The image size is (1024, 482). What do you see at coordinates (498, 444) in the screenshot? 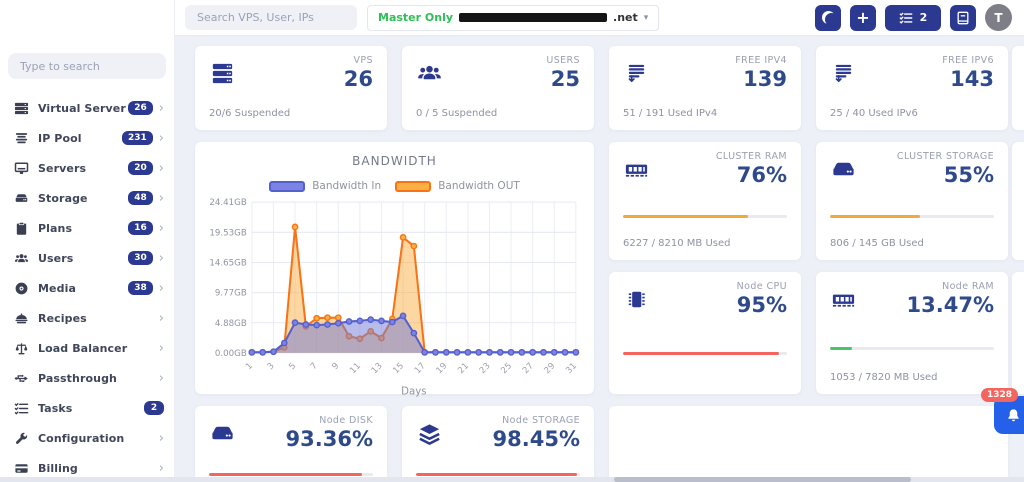
I see `node-storage-card: Node STORAGE 98.45%` at bounding box center [498, 444].